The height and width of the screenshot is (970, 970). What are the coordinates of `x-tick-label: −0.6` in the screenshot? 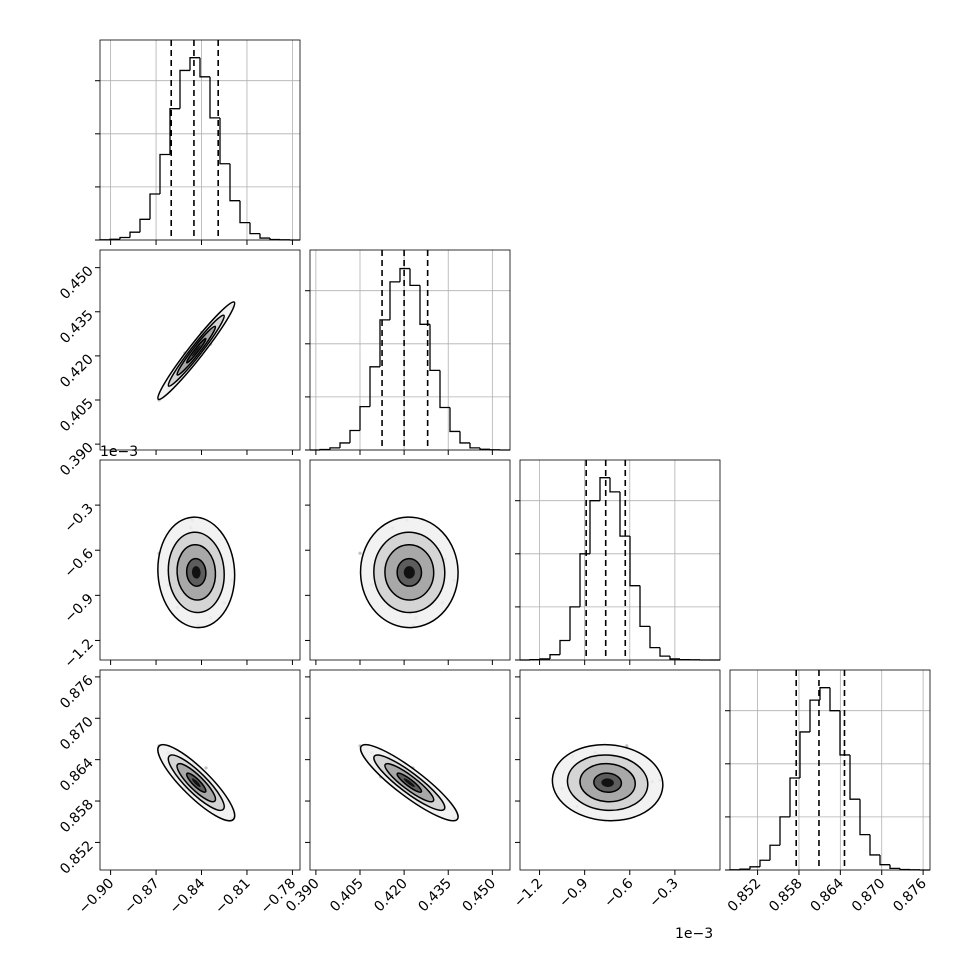 It's located at (618, 892).